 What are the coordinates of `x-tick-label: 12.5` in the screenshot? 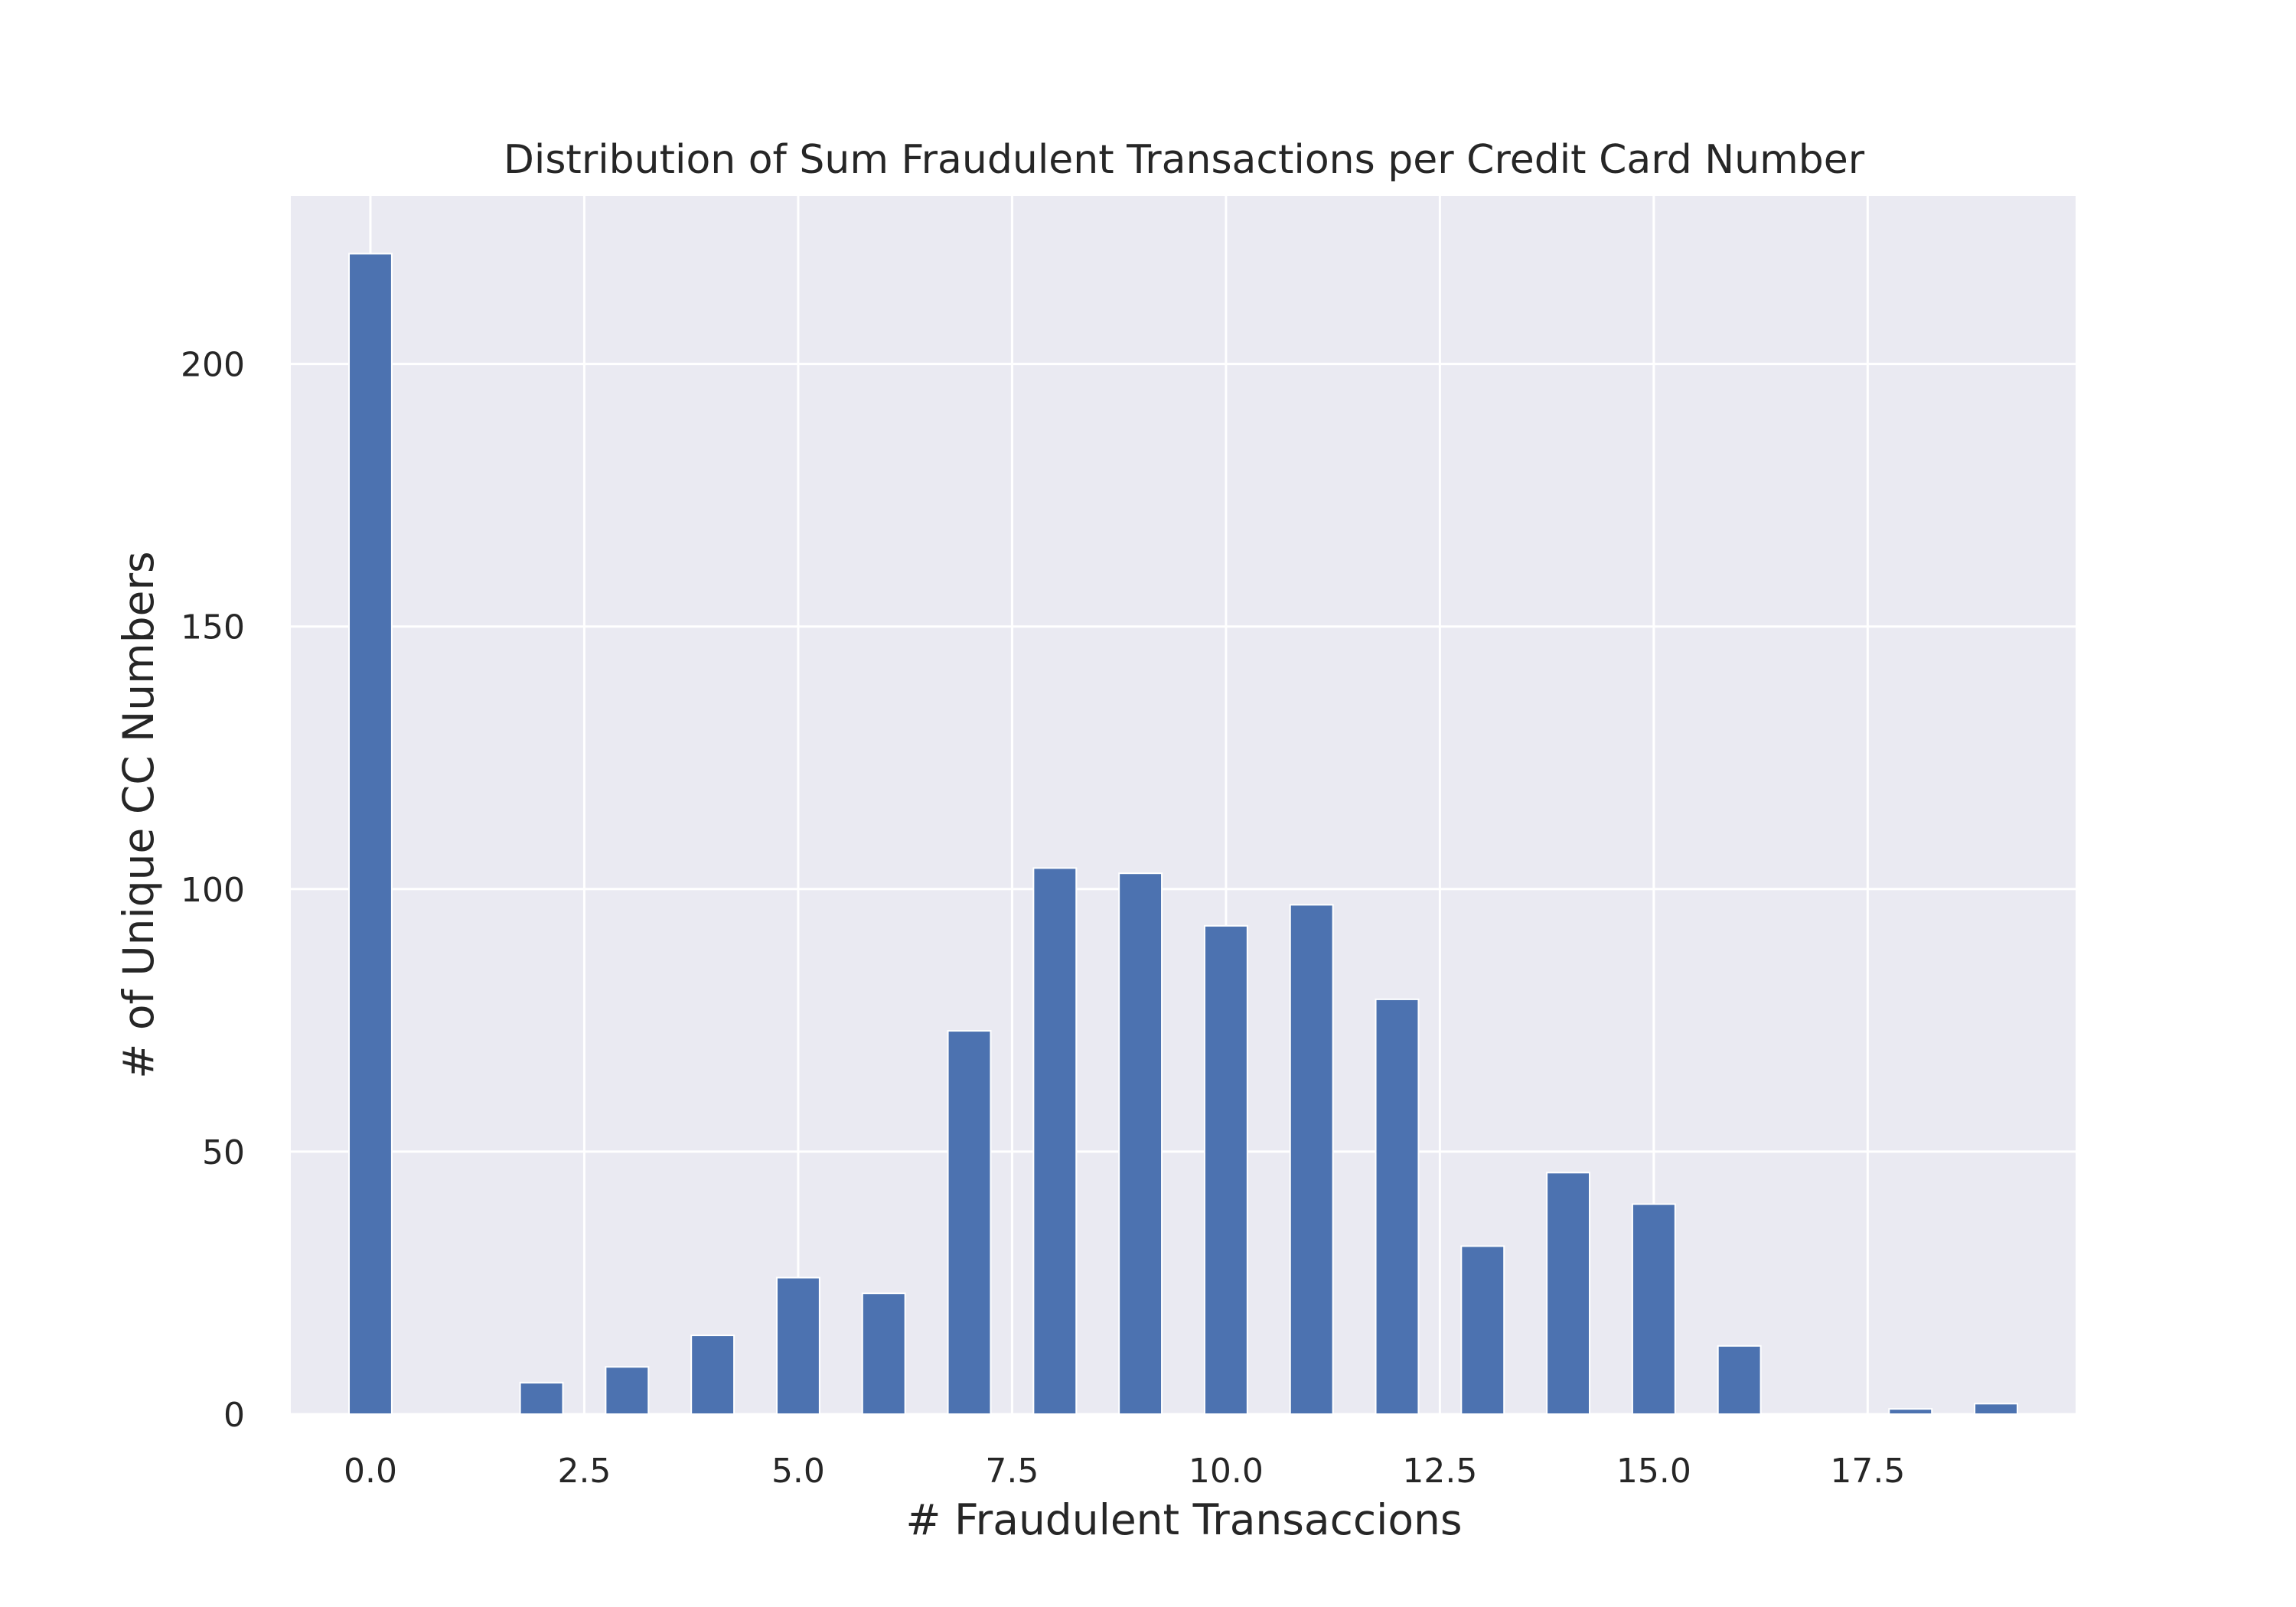 It's located at (1439, 1471).